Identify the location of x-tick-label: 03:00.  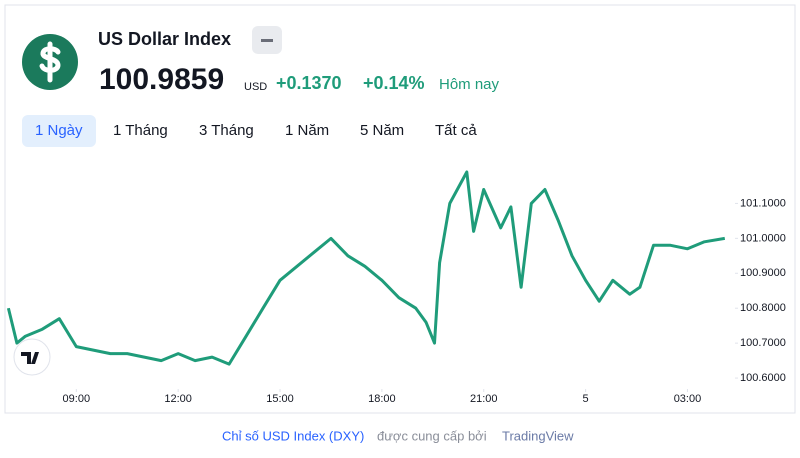
(688, 399).